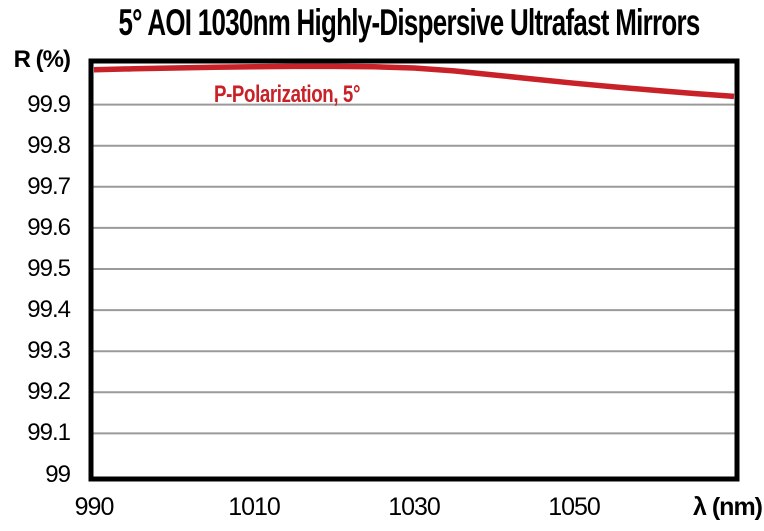 This screenshot has height=531, width=764. What do you see at coordinates (49, 186) in the screenshot?
I see `y-tick-label: 99.7` at bounding box center [49, 186].